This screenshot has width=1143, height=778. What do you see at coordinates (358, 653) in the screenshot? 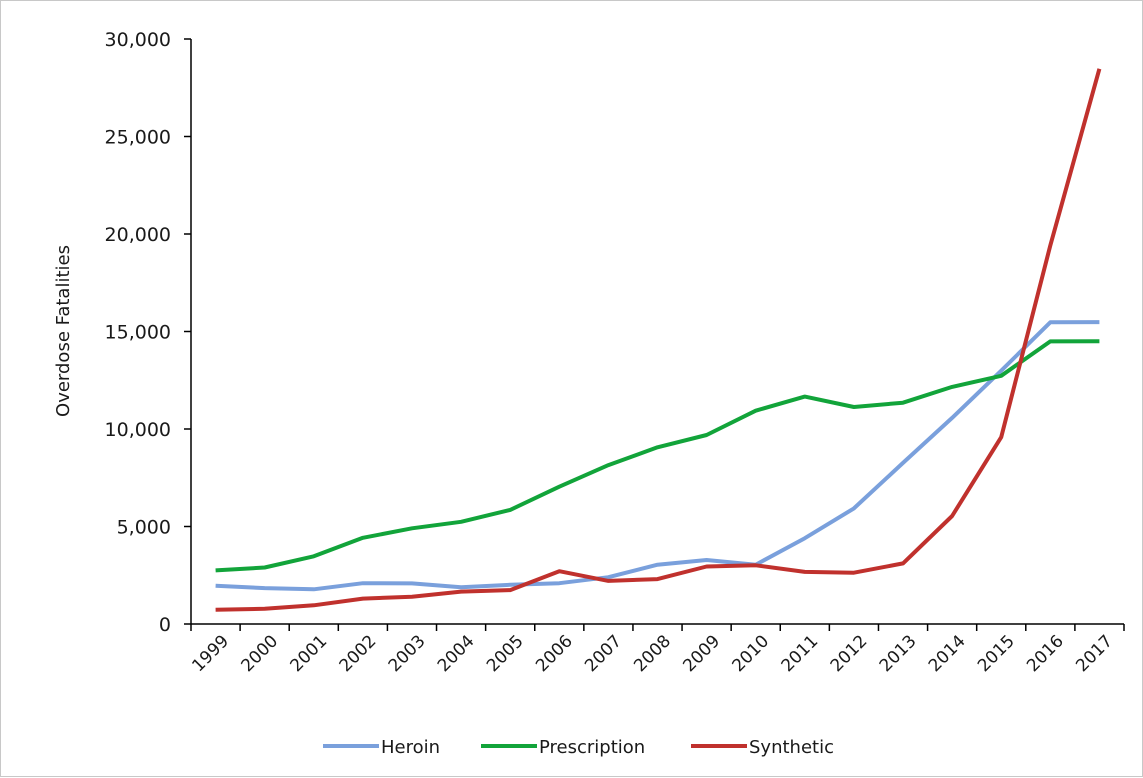
I see `x-tick-label: 2002` at bounding box center [358, 653].